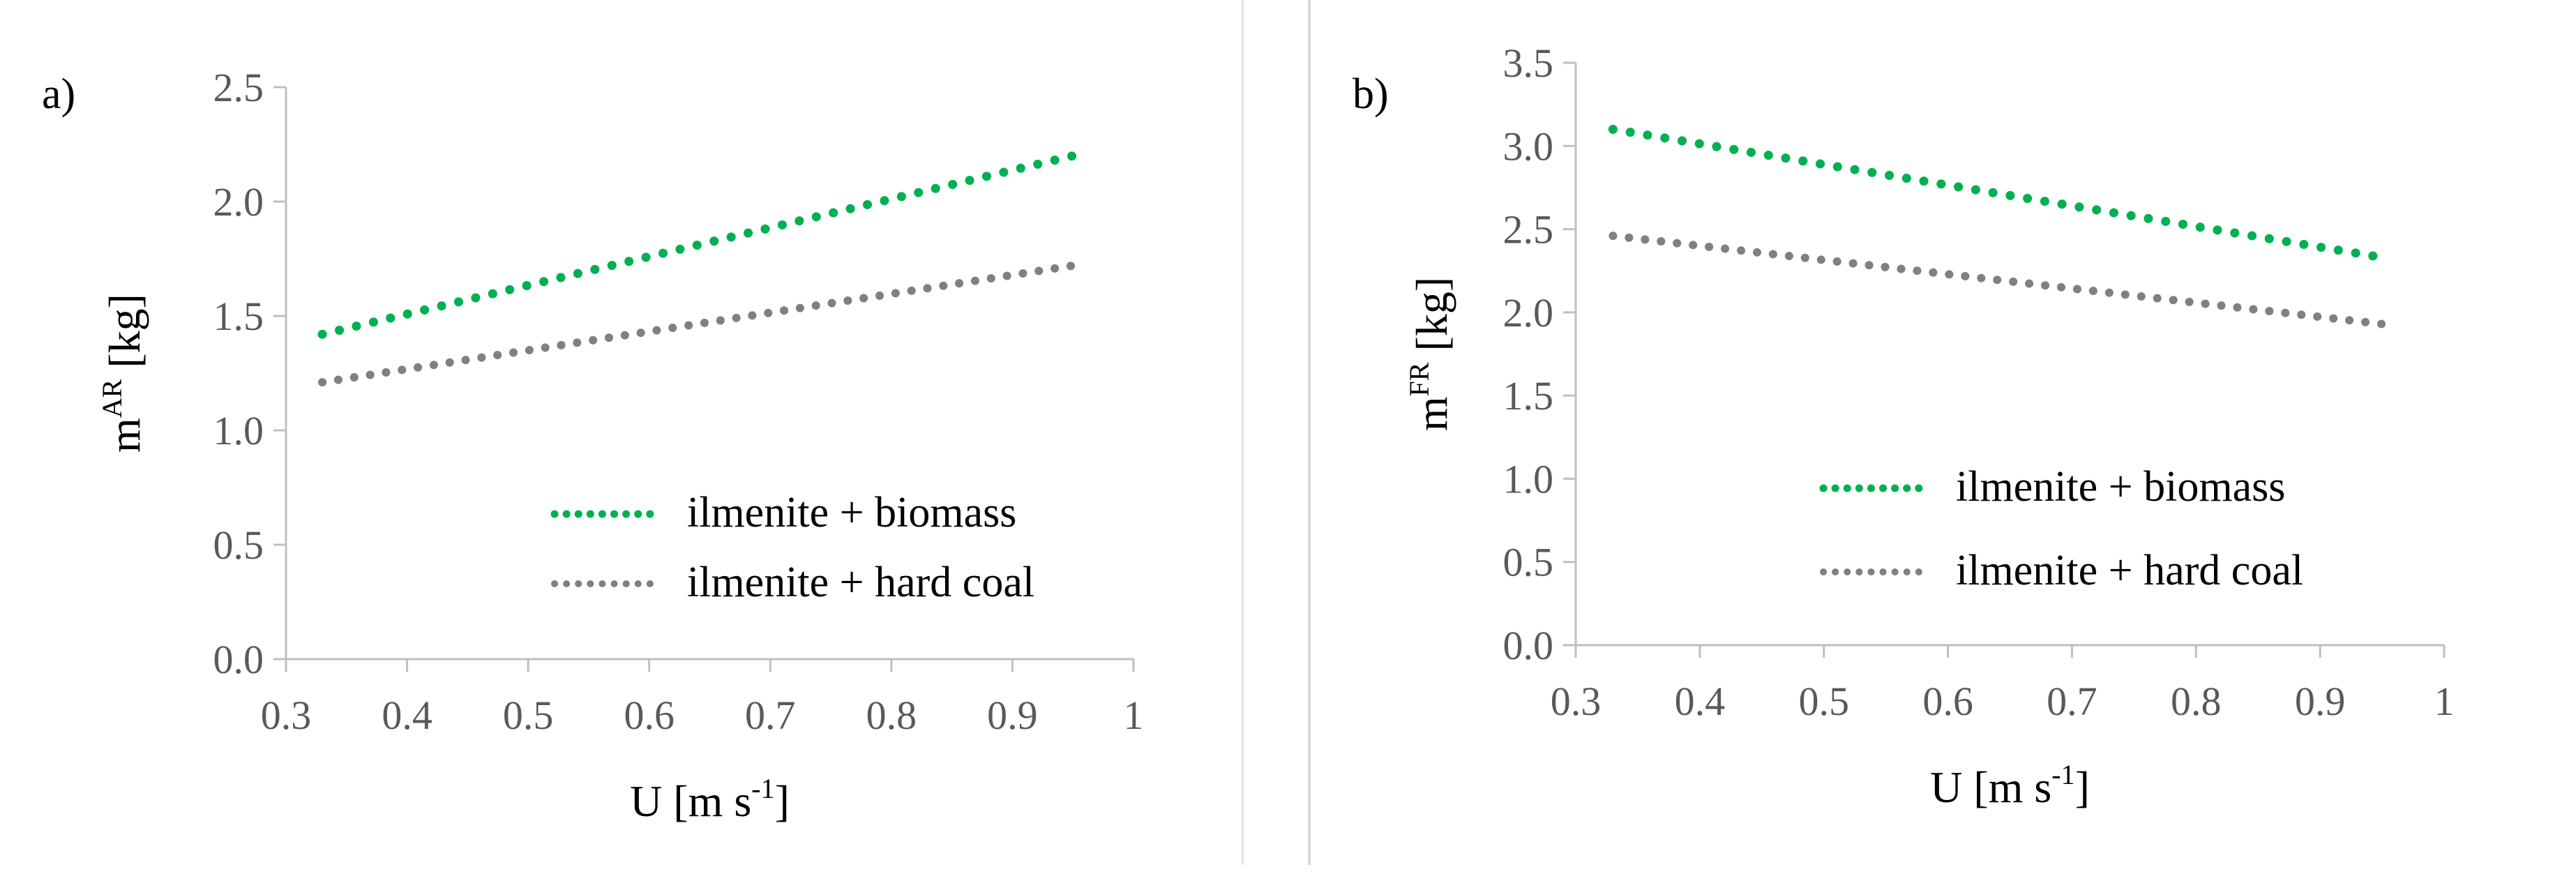 The width and height of the screenshot is (2576, 883). What do you see at coordinates (238, 431) in the screenshot?
I see `y-tick-label-a: 1.0` at bounding box center [238, 431].